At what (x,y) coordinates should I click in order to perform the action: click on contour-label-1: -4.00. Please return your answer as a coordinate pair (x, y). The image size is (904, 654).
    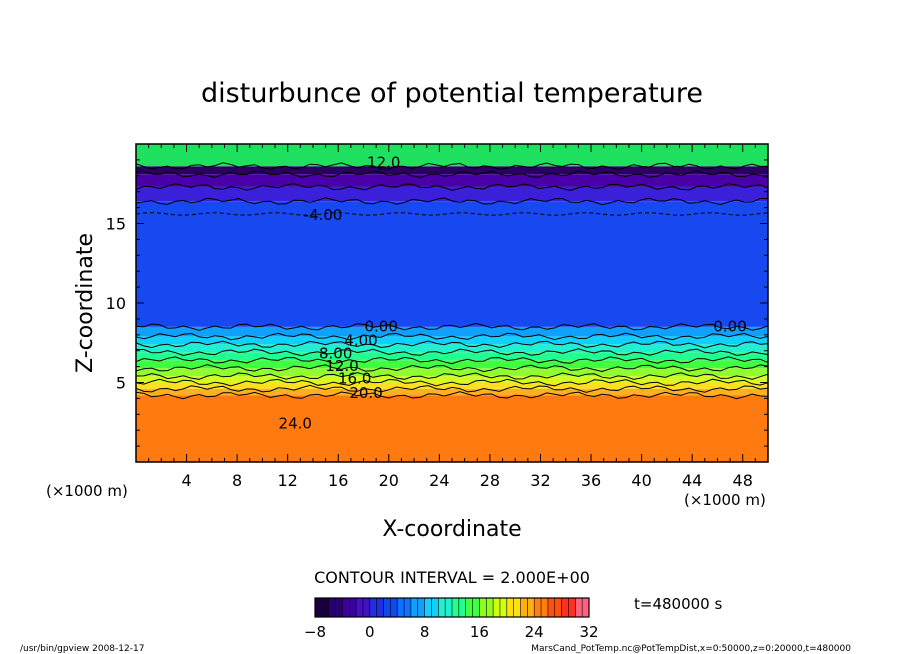
    Looking at the image, I should click on (323, 215).